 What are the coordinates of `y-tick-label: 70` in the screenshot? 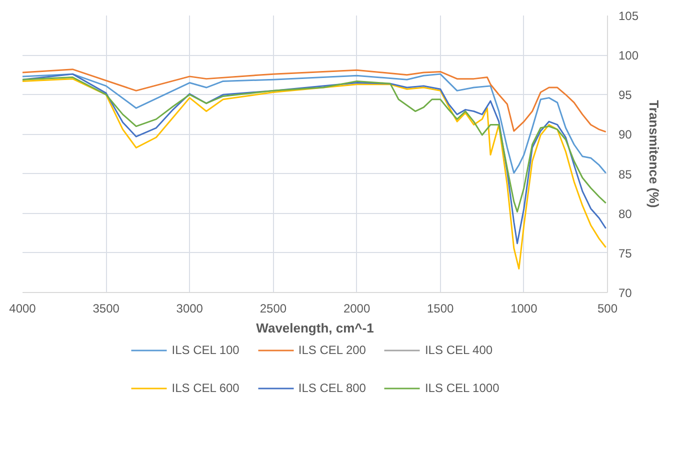 It's located at (625, 293).